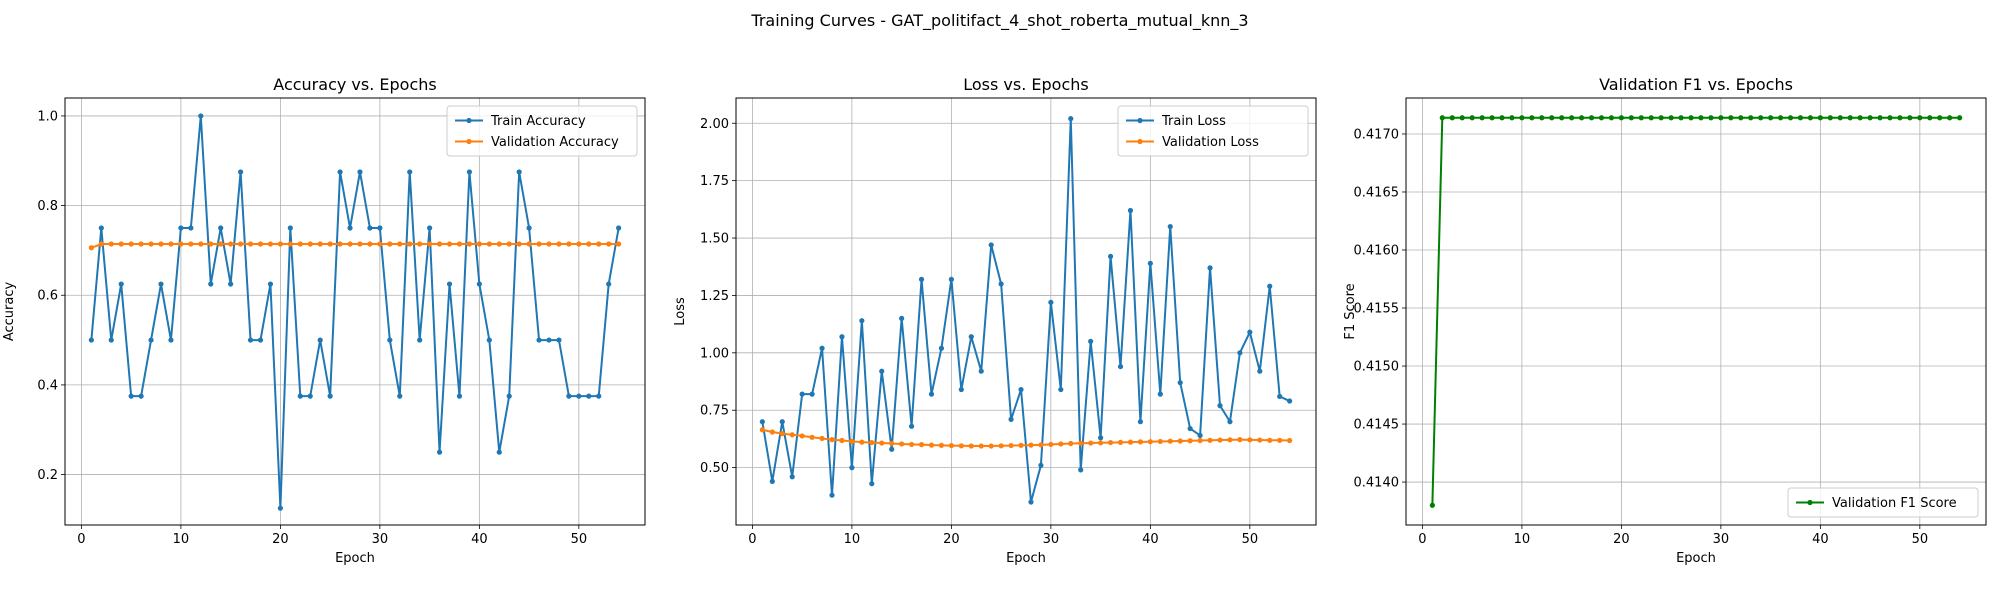  What do you see at coordinates (355, 246) in the screenshot?
I see `series-validation-accuracy` at bounding box center [355, 246].